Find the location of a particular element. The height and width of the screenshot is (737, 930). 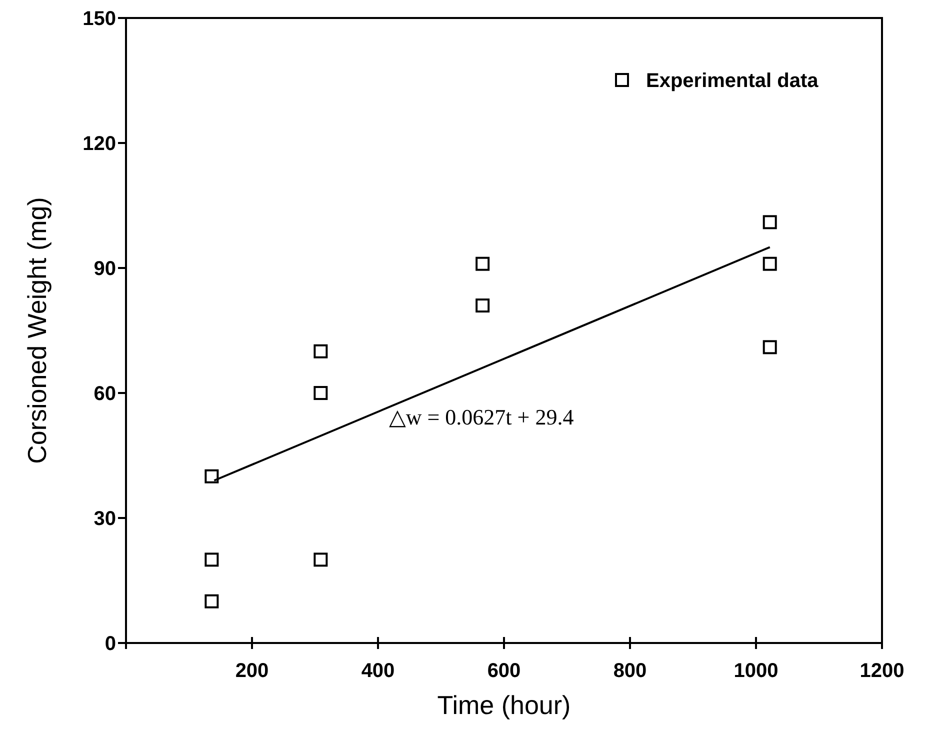

x-tick-label: 600 is located at coordinates (504, 671).